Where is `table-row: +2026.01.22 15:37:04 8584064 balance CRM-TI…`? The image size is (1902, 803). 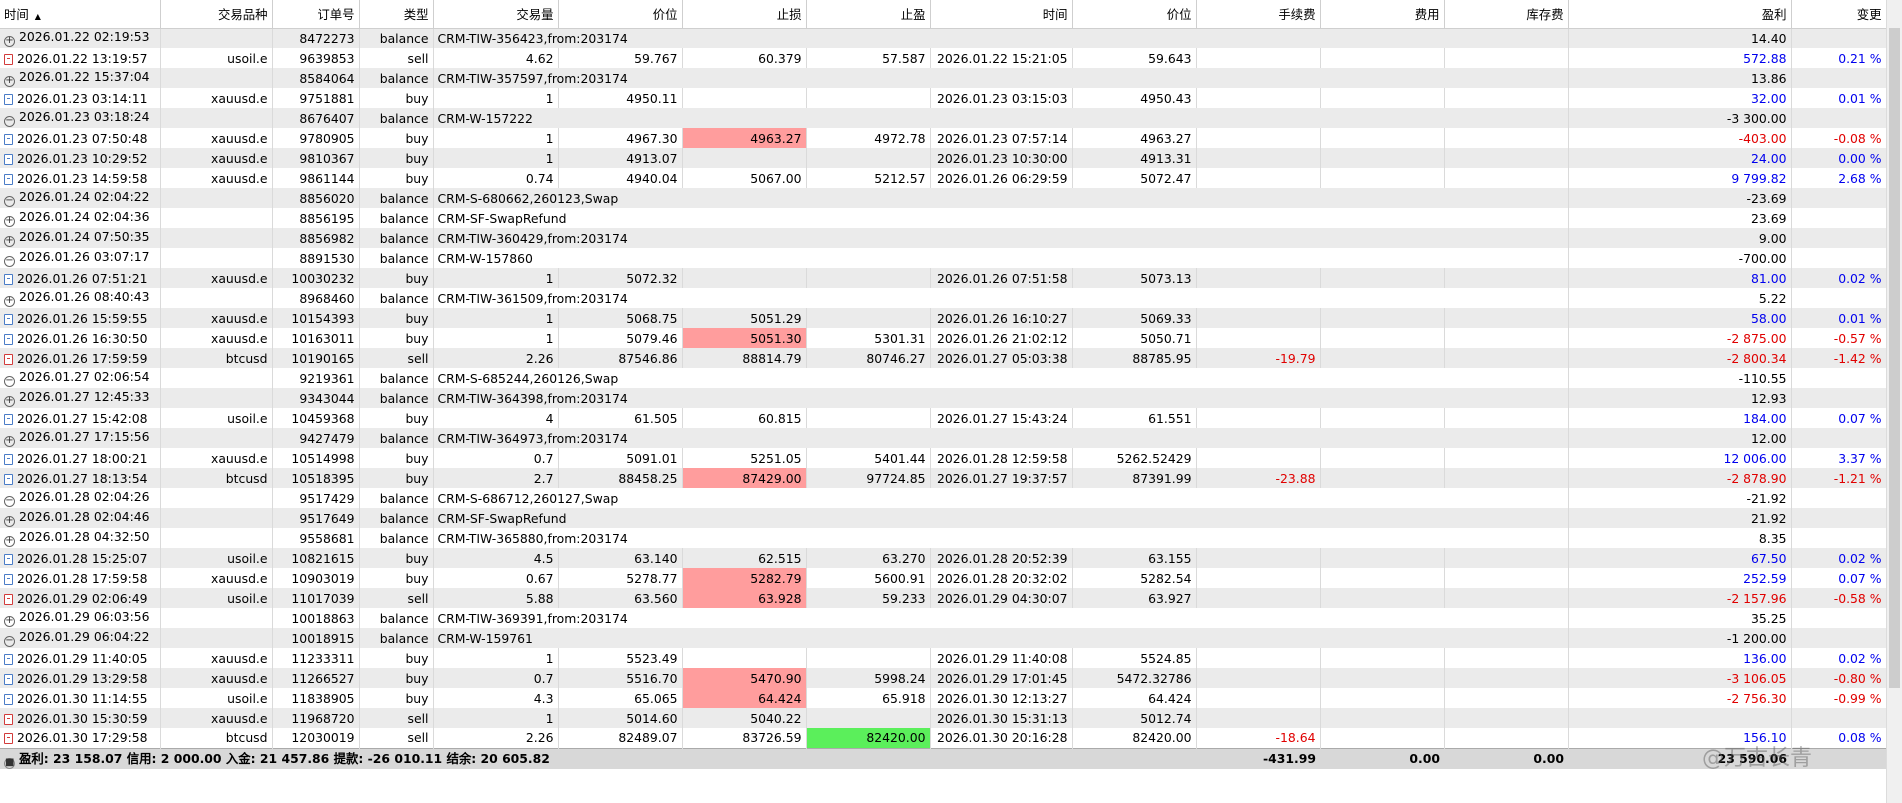 table-row: +2026.01.22 15:37:04 8584064 balance CRM-TI… is located at coordinates (943, 78).